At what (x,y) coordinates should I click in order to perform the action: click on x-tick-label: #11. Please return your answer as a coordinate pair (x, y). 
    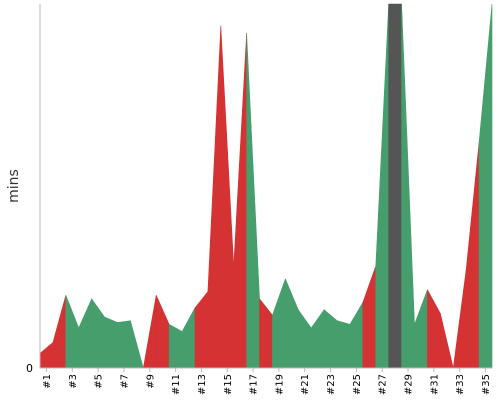
    Looking at the image, I should click on (176, 384).